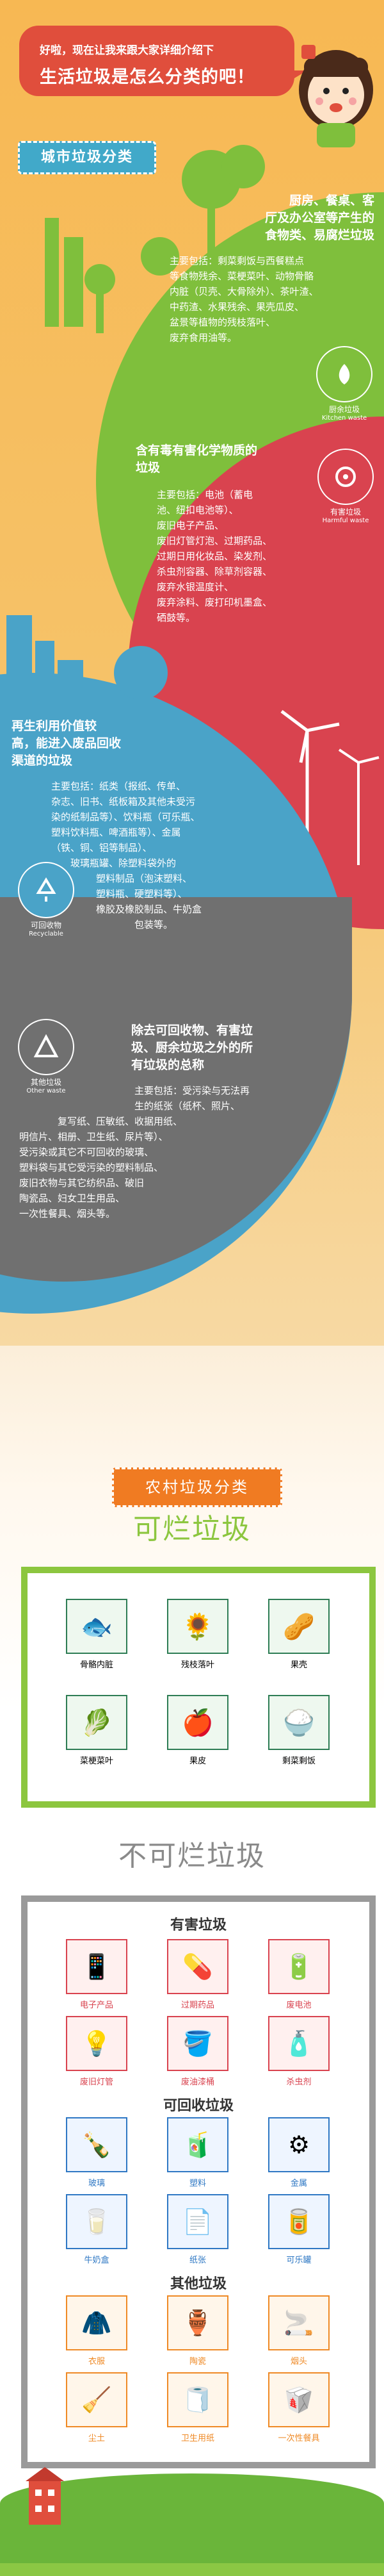  What do you see at coordinates (96, 2361) in the screenshot?
I see `item-label: 衣服` at bounding box center [96, 2361].